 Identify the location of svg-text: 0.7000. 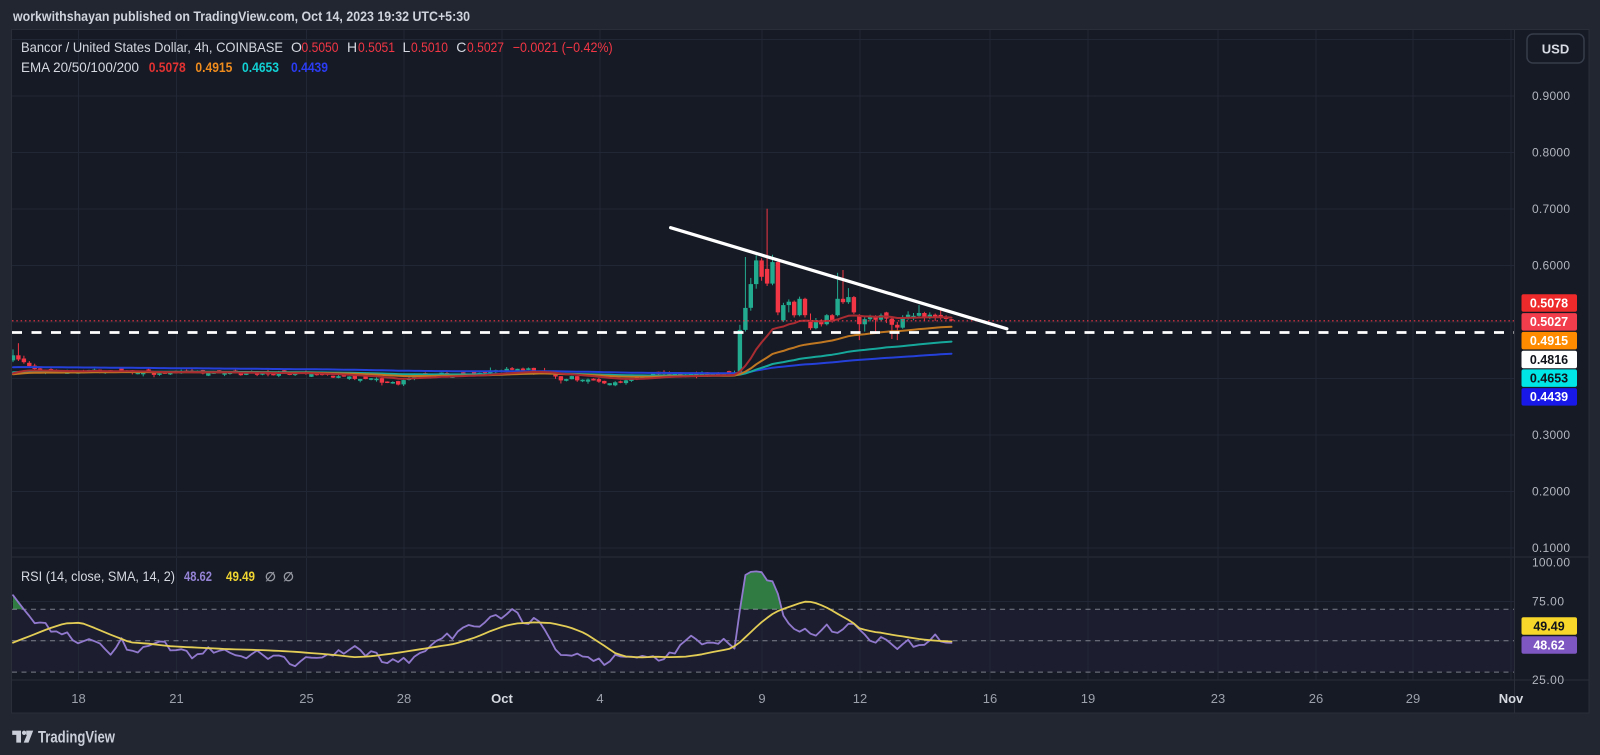
(1551, 209).